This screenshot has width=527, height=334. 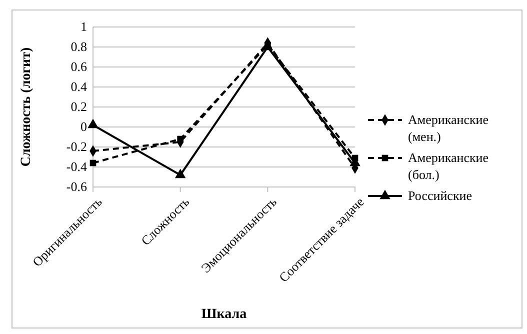 What do you see at coordinates (448, 128) in the screenshot?
I see `legend-label: Американские (мен.)` at bounding box center [448, 128].